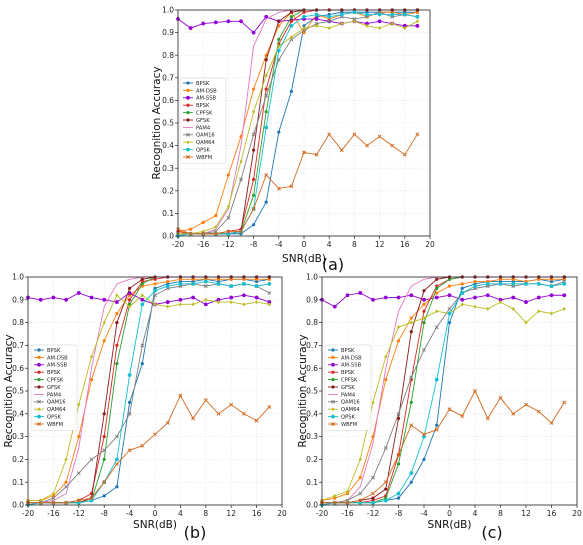 This screenshot has height=545, width=583. What do you see at coordinates (430, 244) in the screenshot?
I see `x-tick-label: 20` at bounding box center [430, 244].